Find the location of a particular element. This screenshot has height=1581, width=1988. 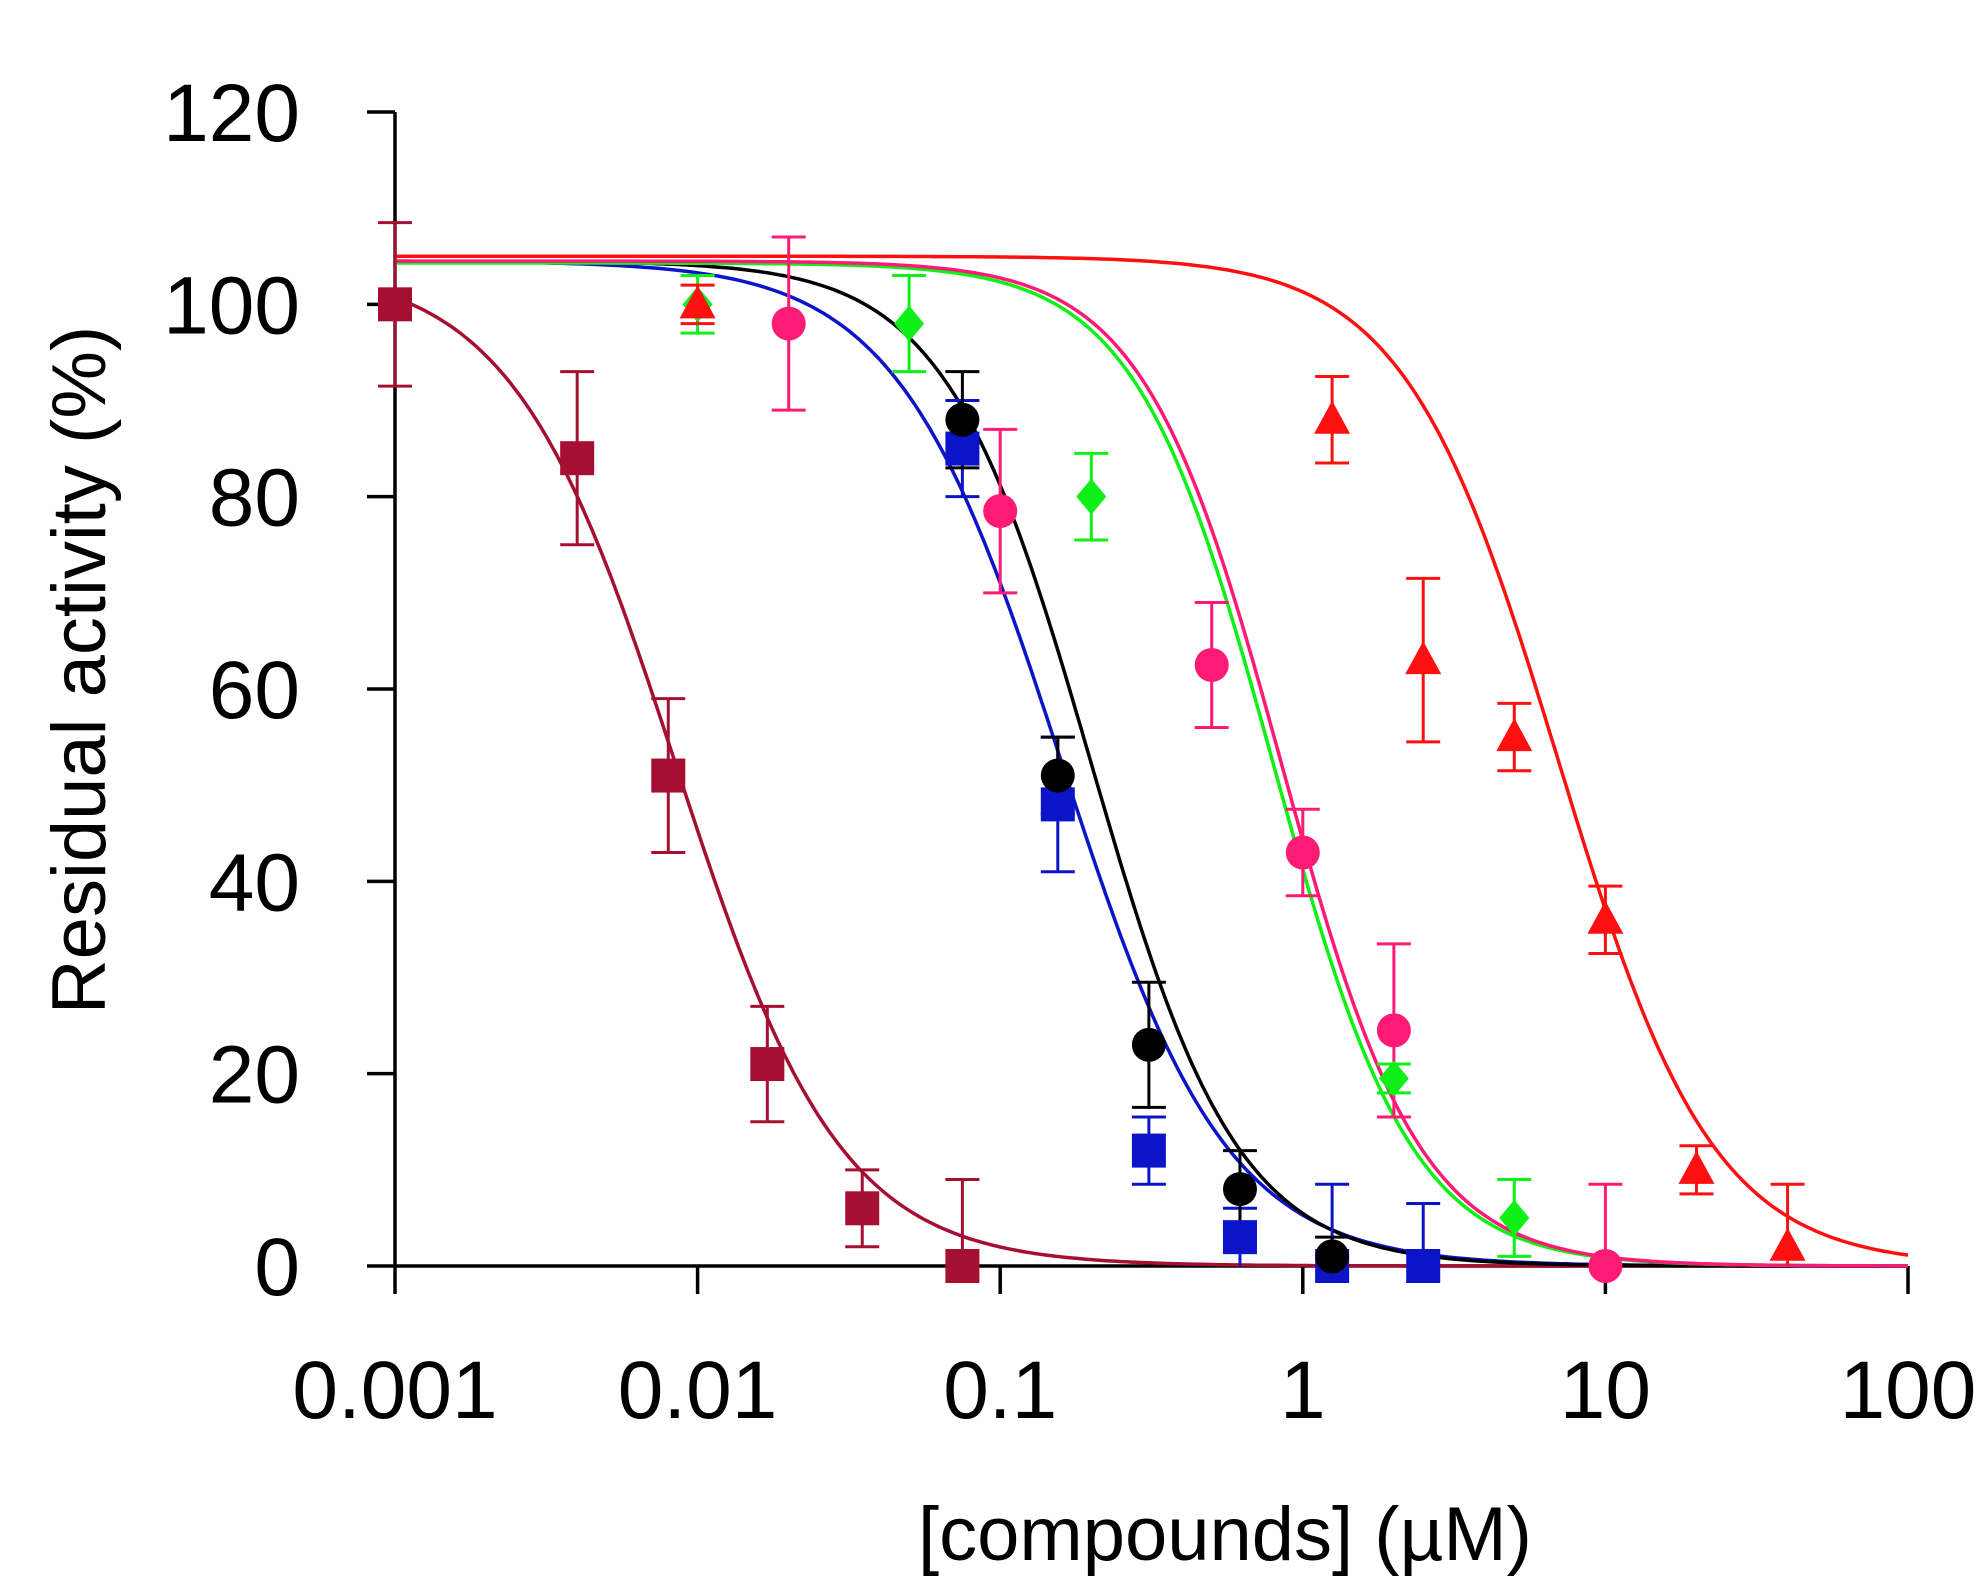

x-tick-label: 0.01 is located at coordinates (698, 1390).